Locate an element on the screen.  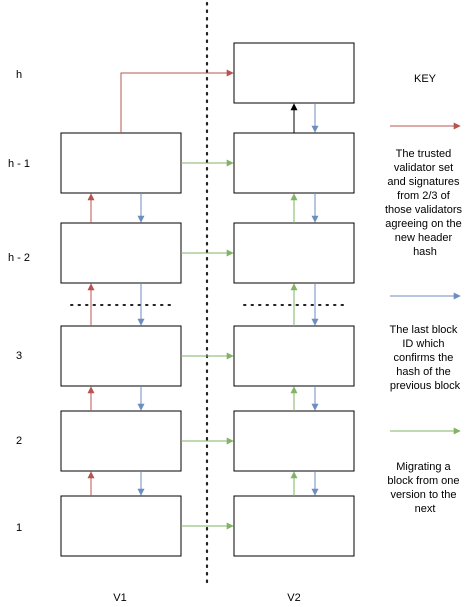
key-red-line: those validators is located at coordinates (424, 210).